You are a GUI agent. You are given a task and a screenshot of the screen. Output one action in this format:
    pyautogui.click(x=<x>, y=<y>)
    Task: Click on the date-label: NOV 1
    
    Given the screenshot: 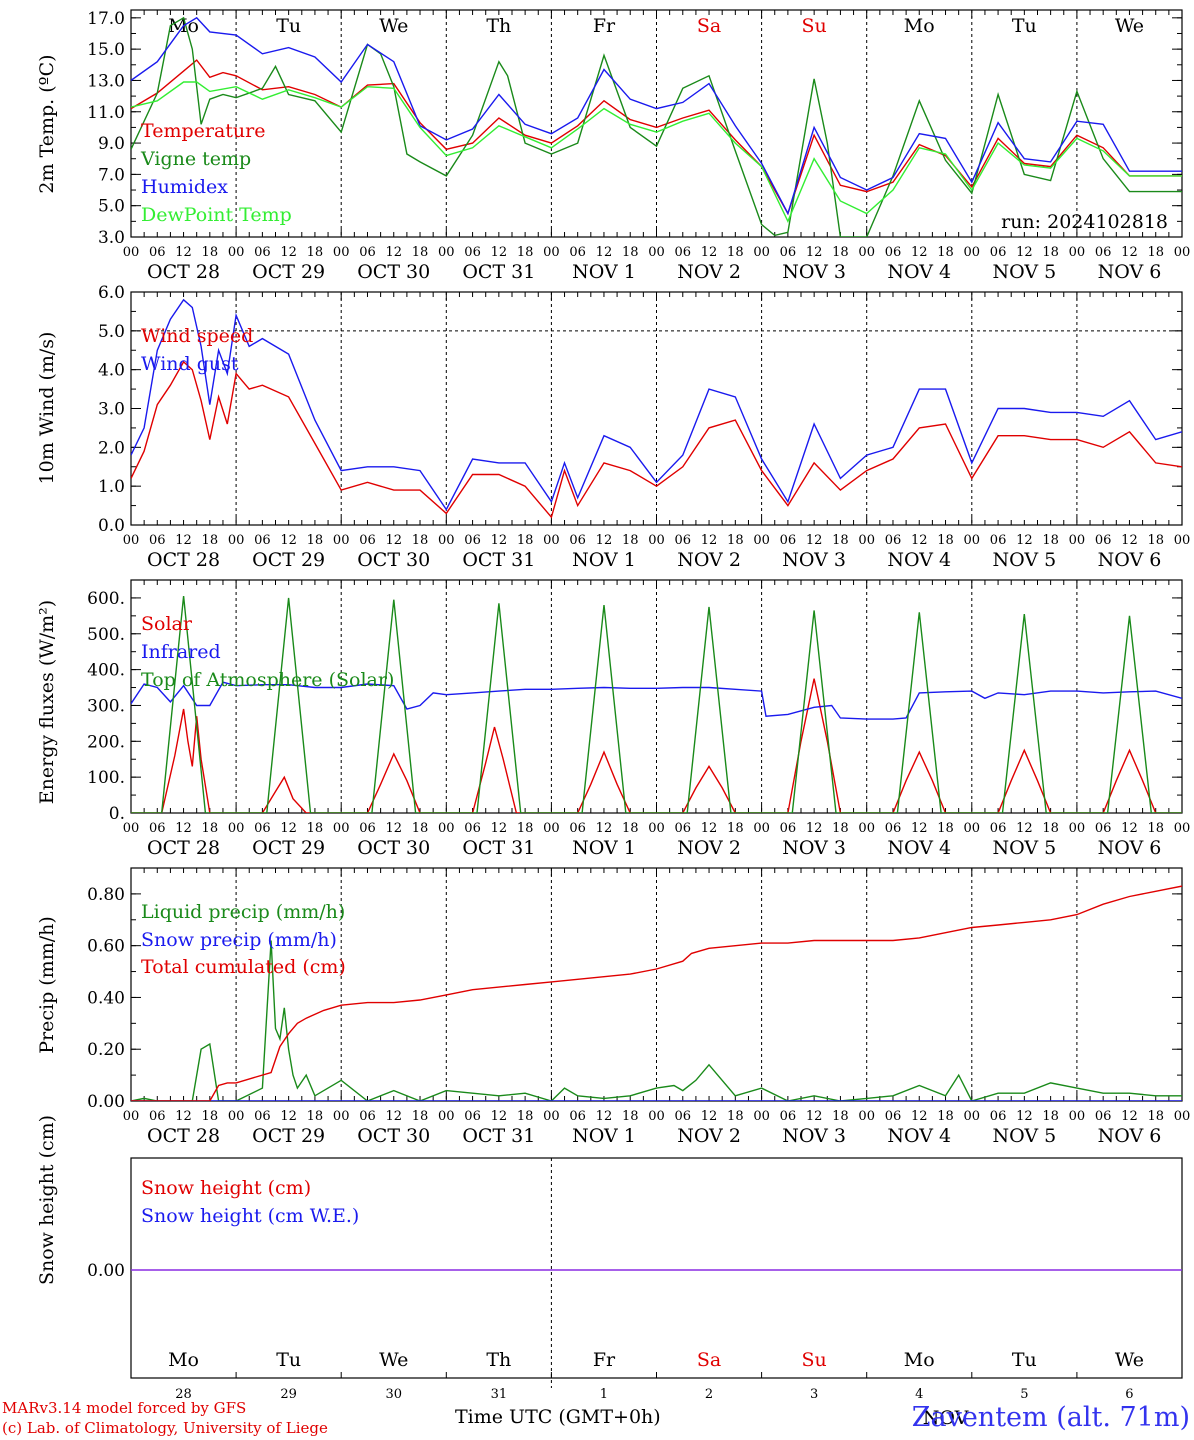 What is the action you would take?
    pyautogui.click(x=604, y=848)
    